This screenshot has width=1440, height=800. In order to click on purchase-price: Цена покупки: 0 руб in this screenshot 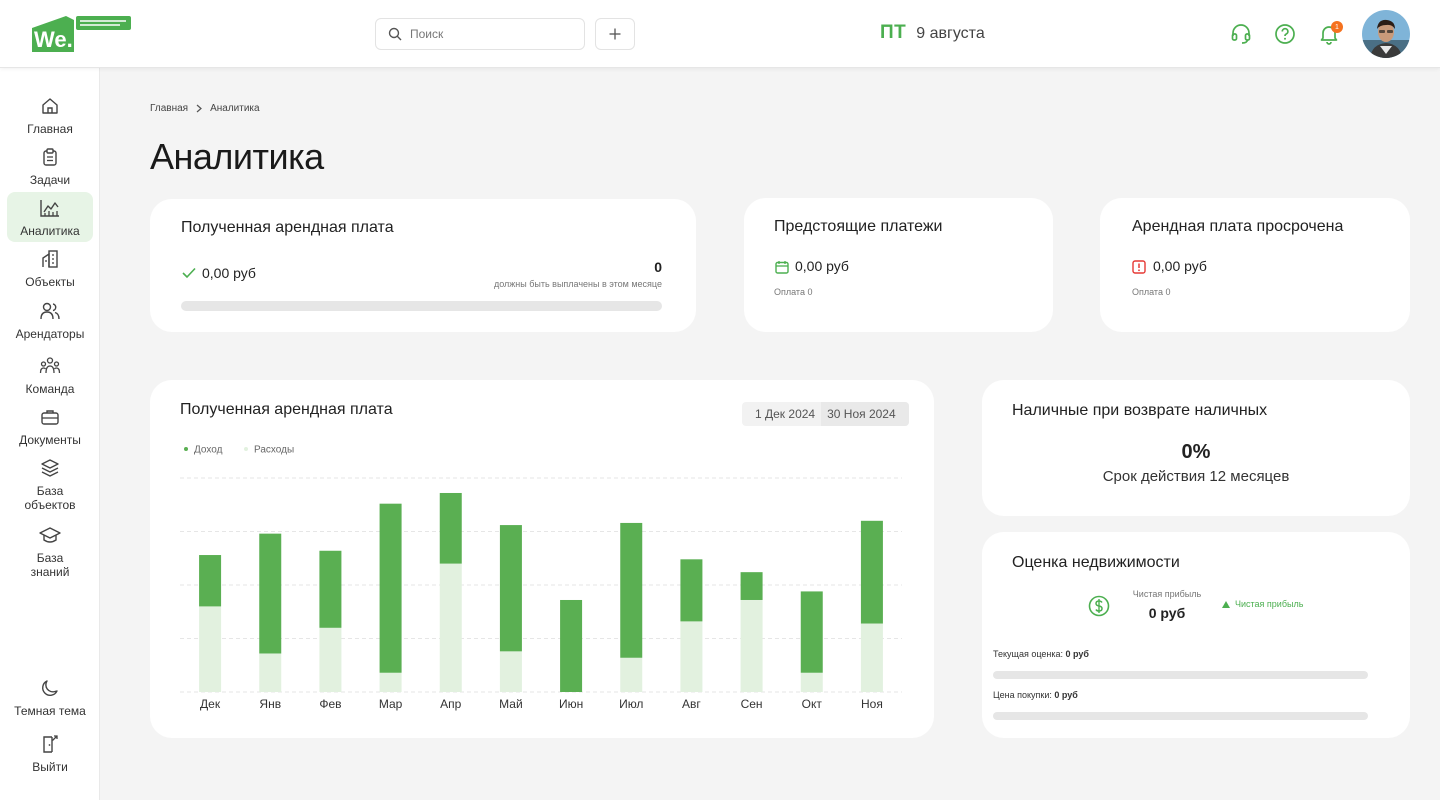, I will do `click(1035, 695)`.